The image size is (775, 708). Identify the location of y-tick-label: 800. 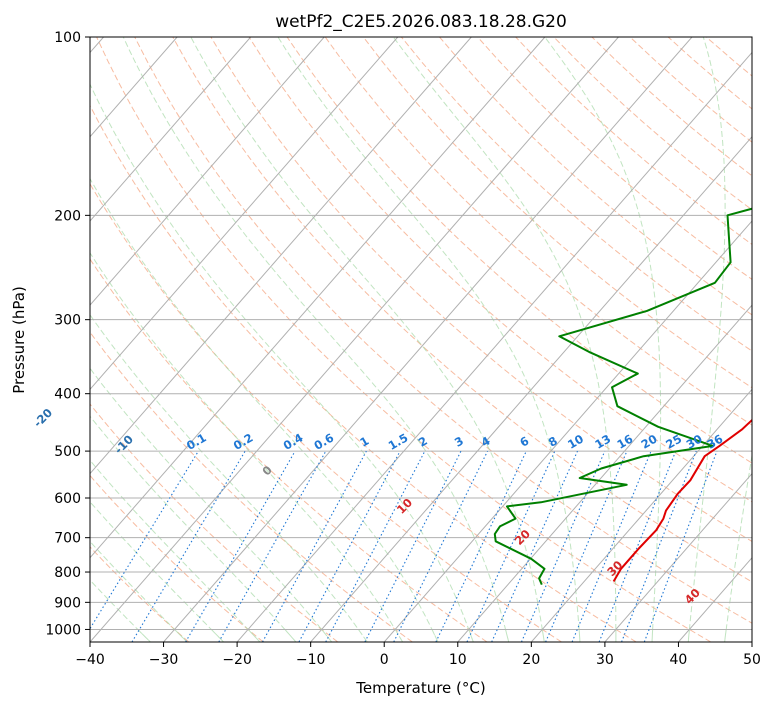
(67, 573).